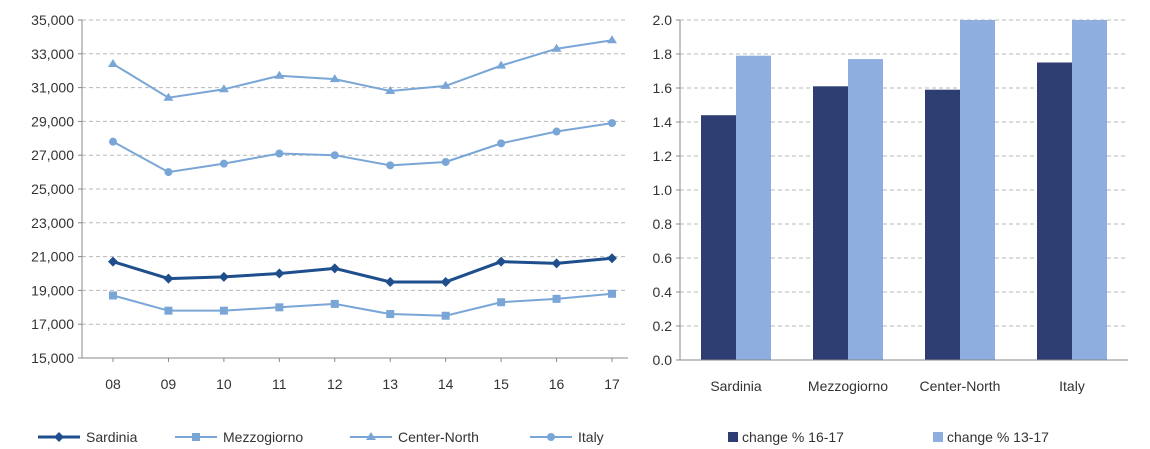  Describe the element at coordinates (663, 326) in the screenshot. I see `bar-chart-y-tick-label: 0.2` at that location.